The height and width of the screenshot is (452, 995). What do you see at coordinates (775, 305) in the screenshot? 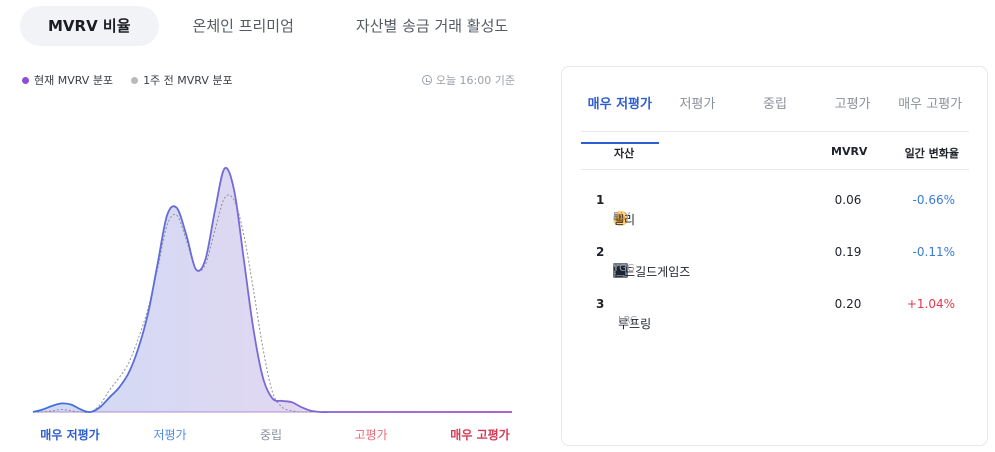
I see `table-row: 3 루프링 LRC 0.20 +1.04%` at bounding box center [775, 305].